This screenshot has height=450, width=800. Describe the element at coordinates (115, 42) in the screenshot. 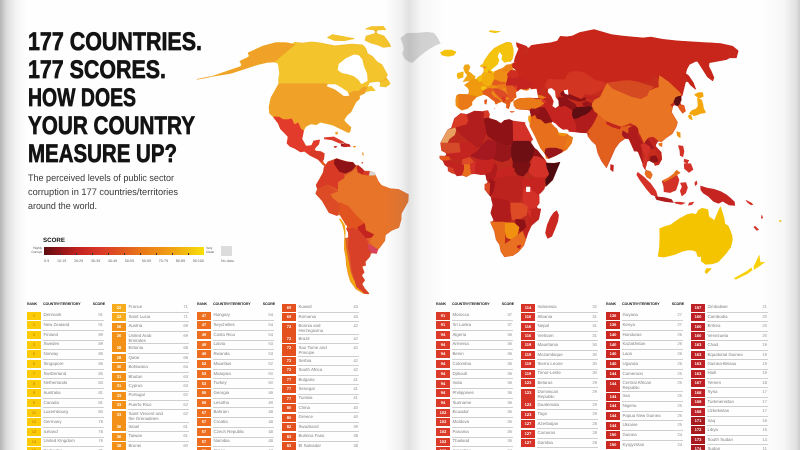

I see `svg-text: 177 COUNTRIES.` at that location.